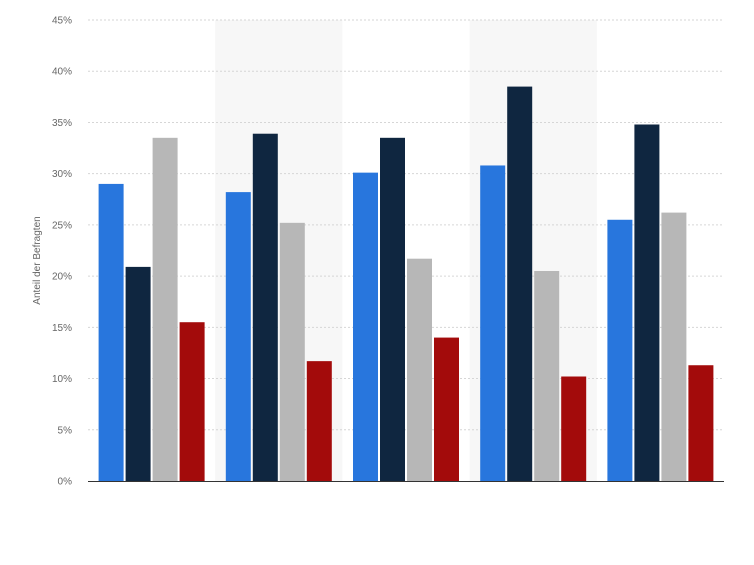 This screenshot has width=754, height=565. Describe the element at coordinates (62, 225) in the screenshot. I see `y-tick-label: 25%` at that location.